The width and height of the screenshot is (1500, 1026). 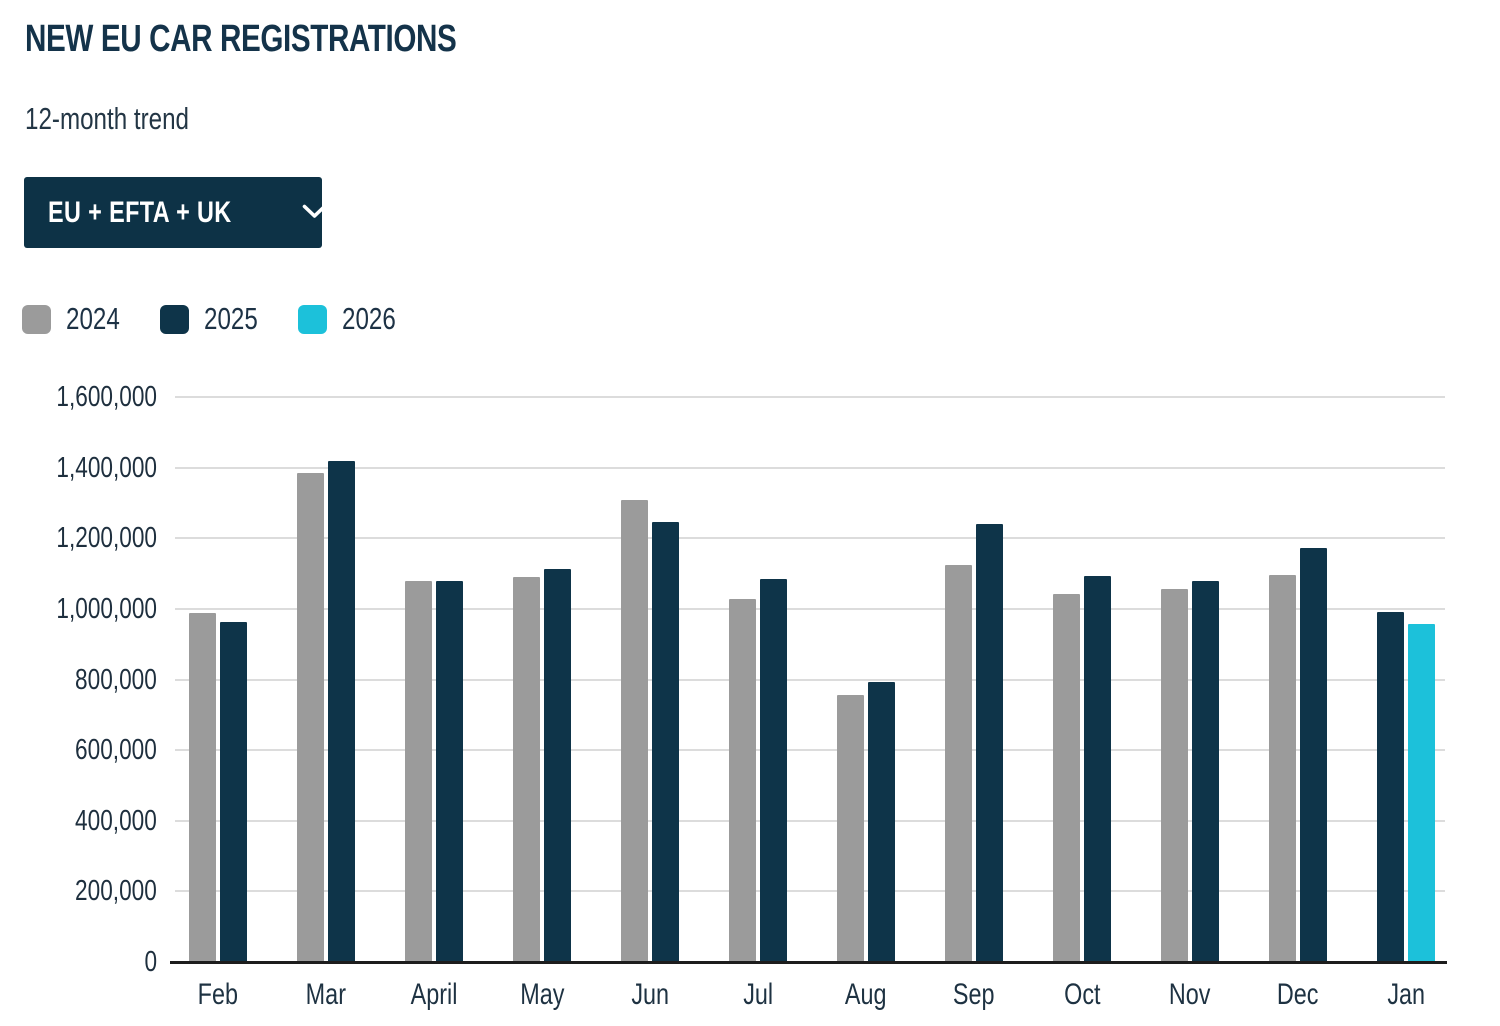 What do you see at coordinates (230, 318) in the screenshot?
I see `legend-label-2025: 2025` at bounding box center [230, 318].